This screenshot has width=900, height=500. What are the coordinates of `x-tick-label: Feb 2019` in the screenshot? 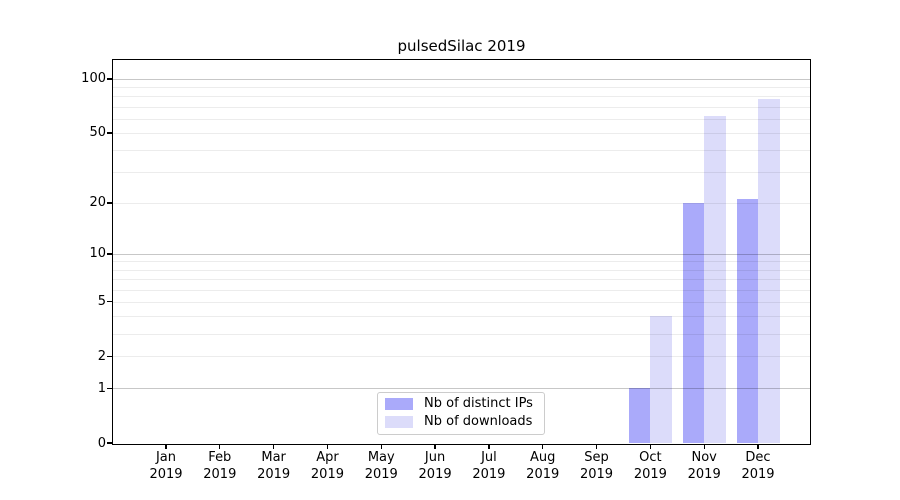 It's located at (220, 466).